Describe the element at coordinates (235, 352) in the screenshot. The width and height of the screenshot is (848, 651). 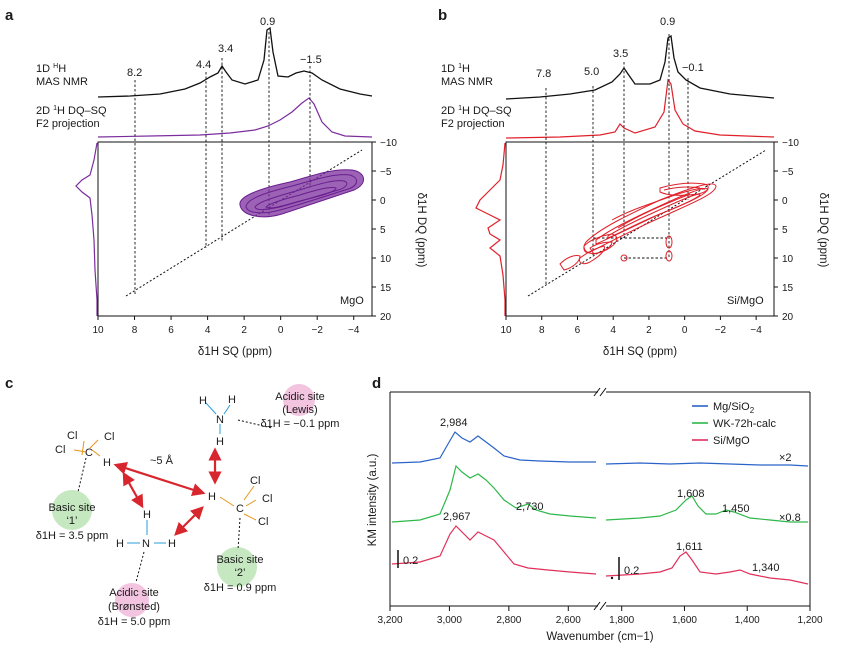
I see `panel-a-x-axis-label: δ1H SQ (ppm)` at that location.